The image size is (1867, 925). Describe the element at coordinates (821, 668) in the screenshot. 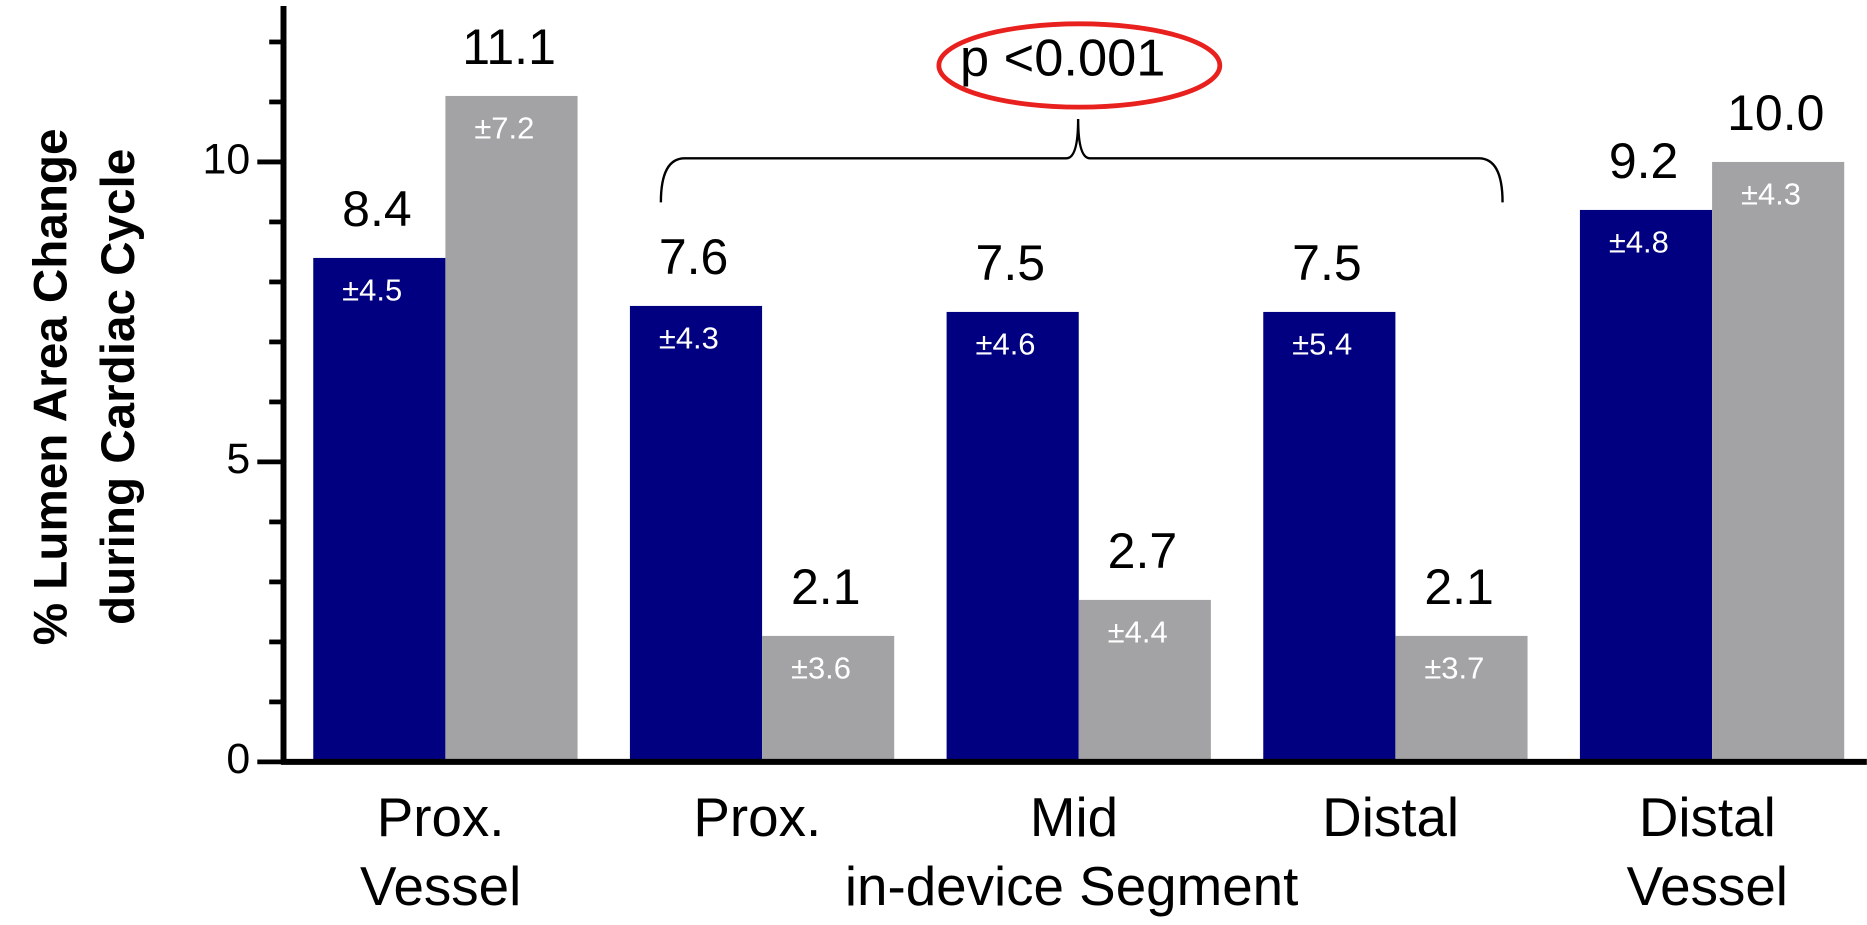

I see `error-label: ±3.6` at that location.